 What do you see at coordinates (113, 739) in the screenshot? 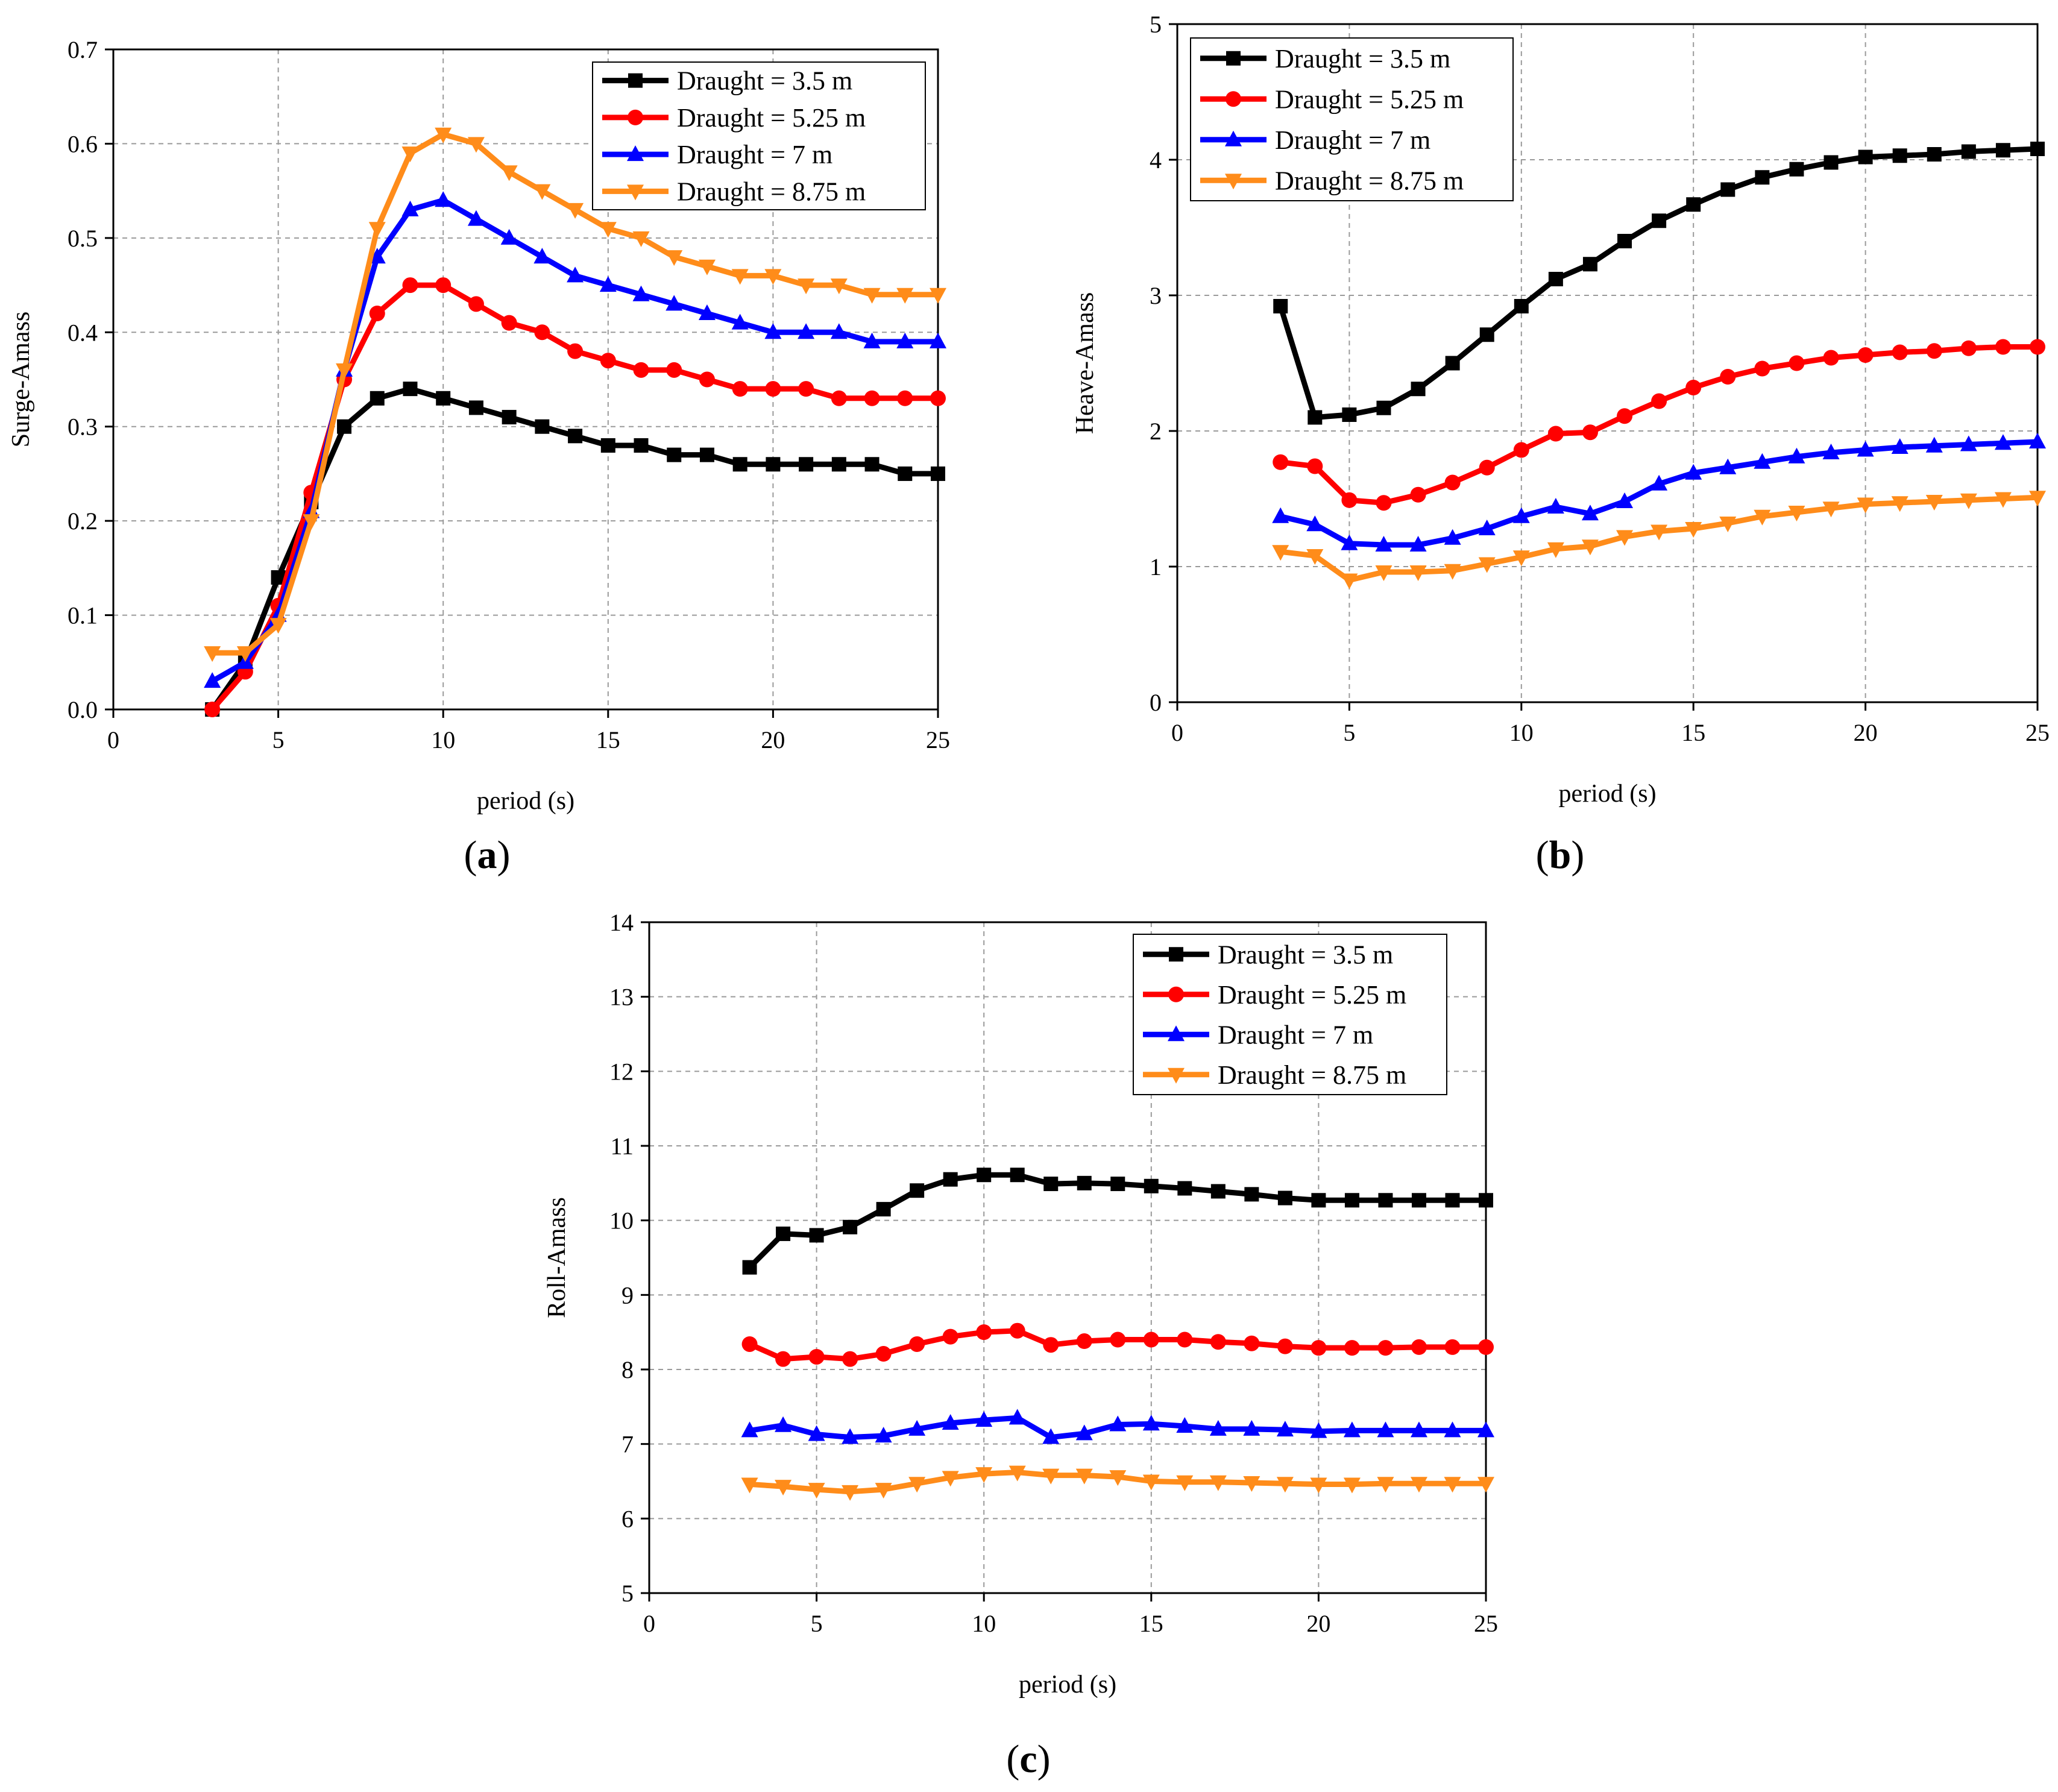
I see `x-tick-label: 0` at bounding box center [113, 739].